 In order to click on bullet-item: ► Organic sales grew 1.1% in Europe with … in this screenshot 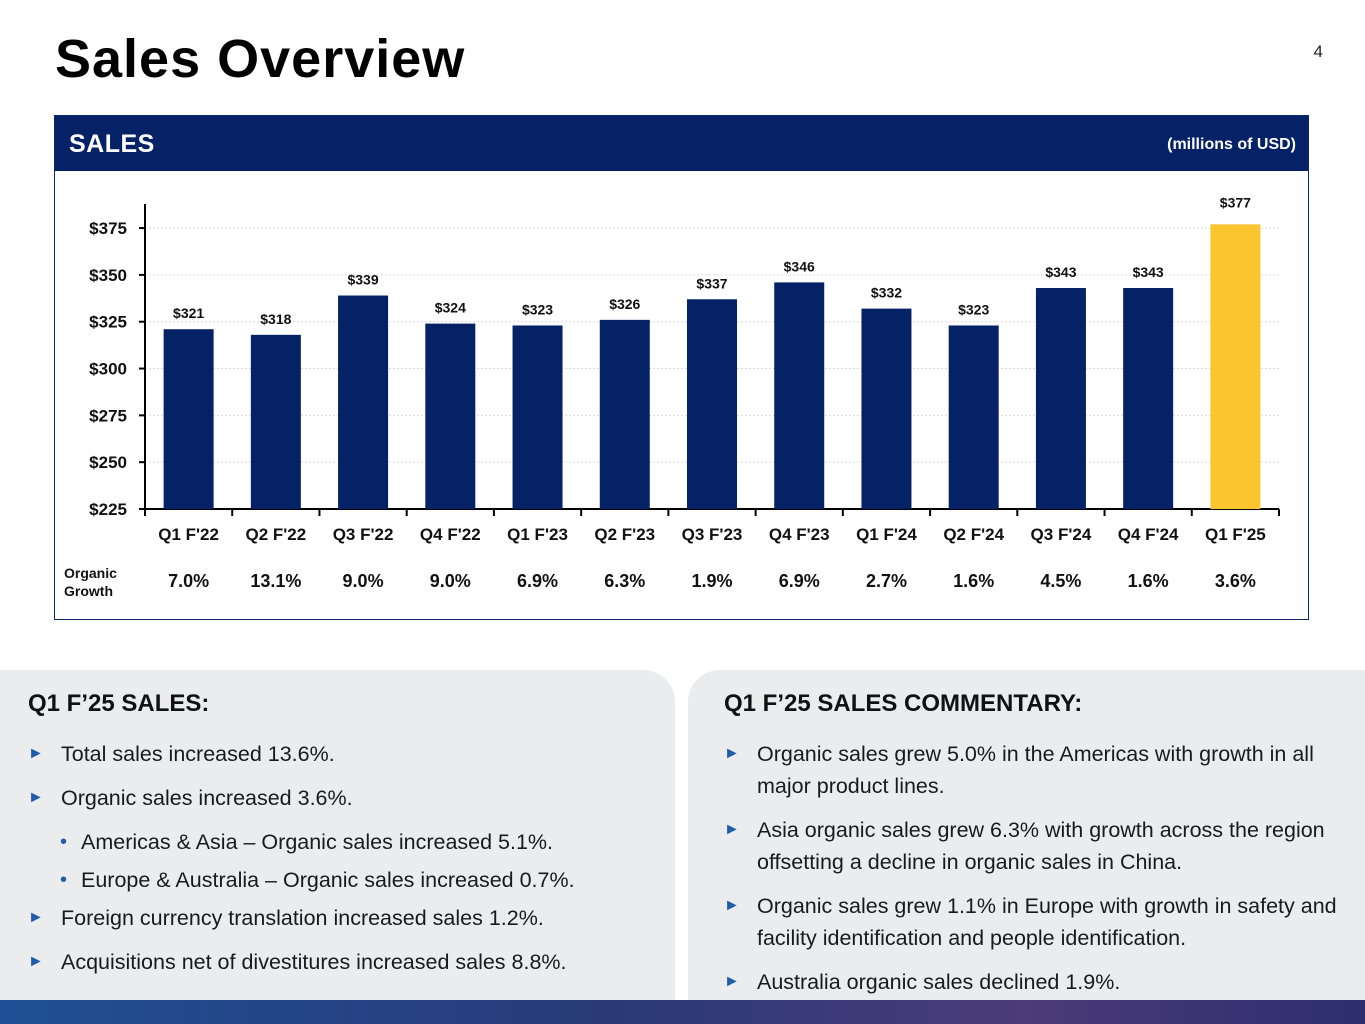, I will do `click(1031, 922)`.